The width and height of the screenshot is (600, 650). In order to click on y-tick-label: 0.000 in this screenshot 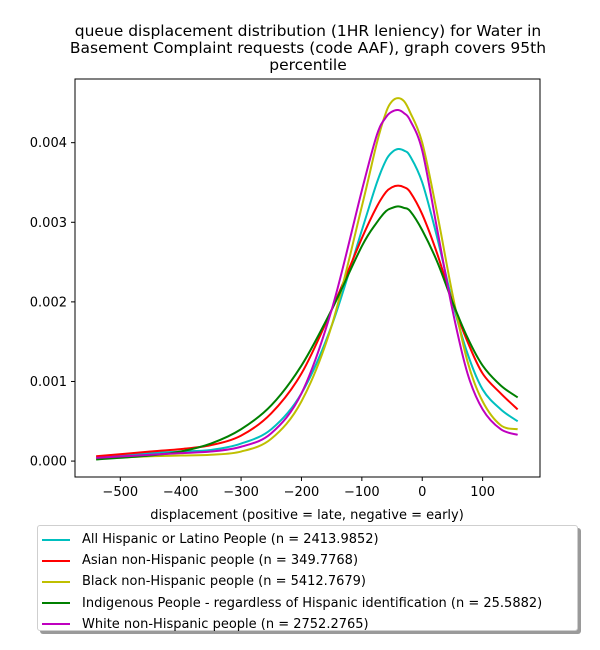, I will do `click(48, 462)`.